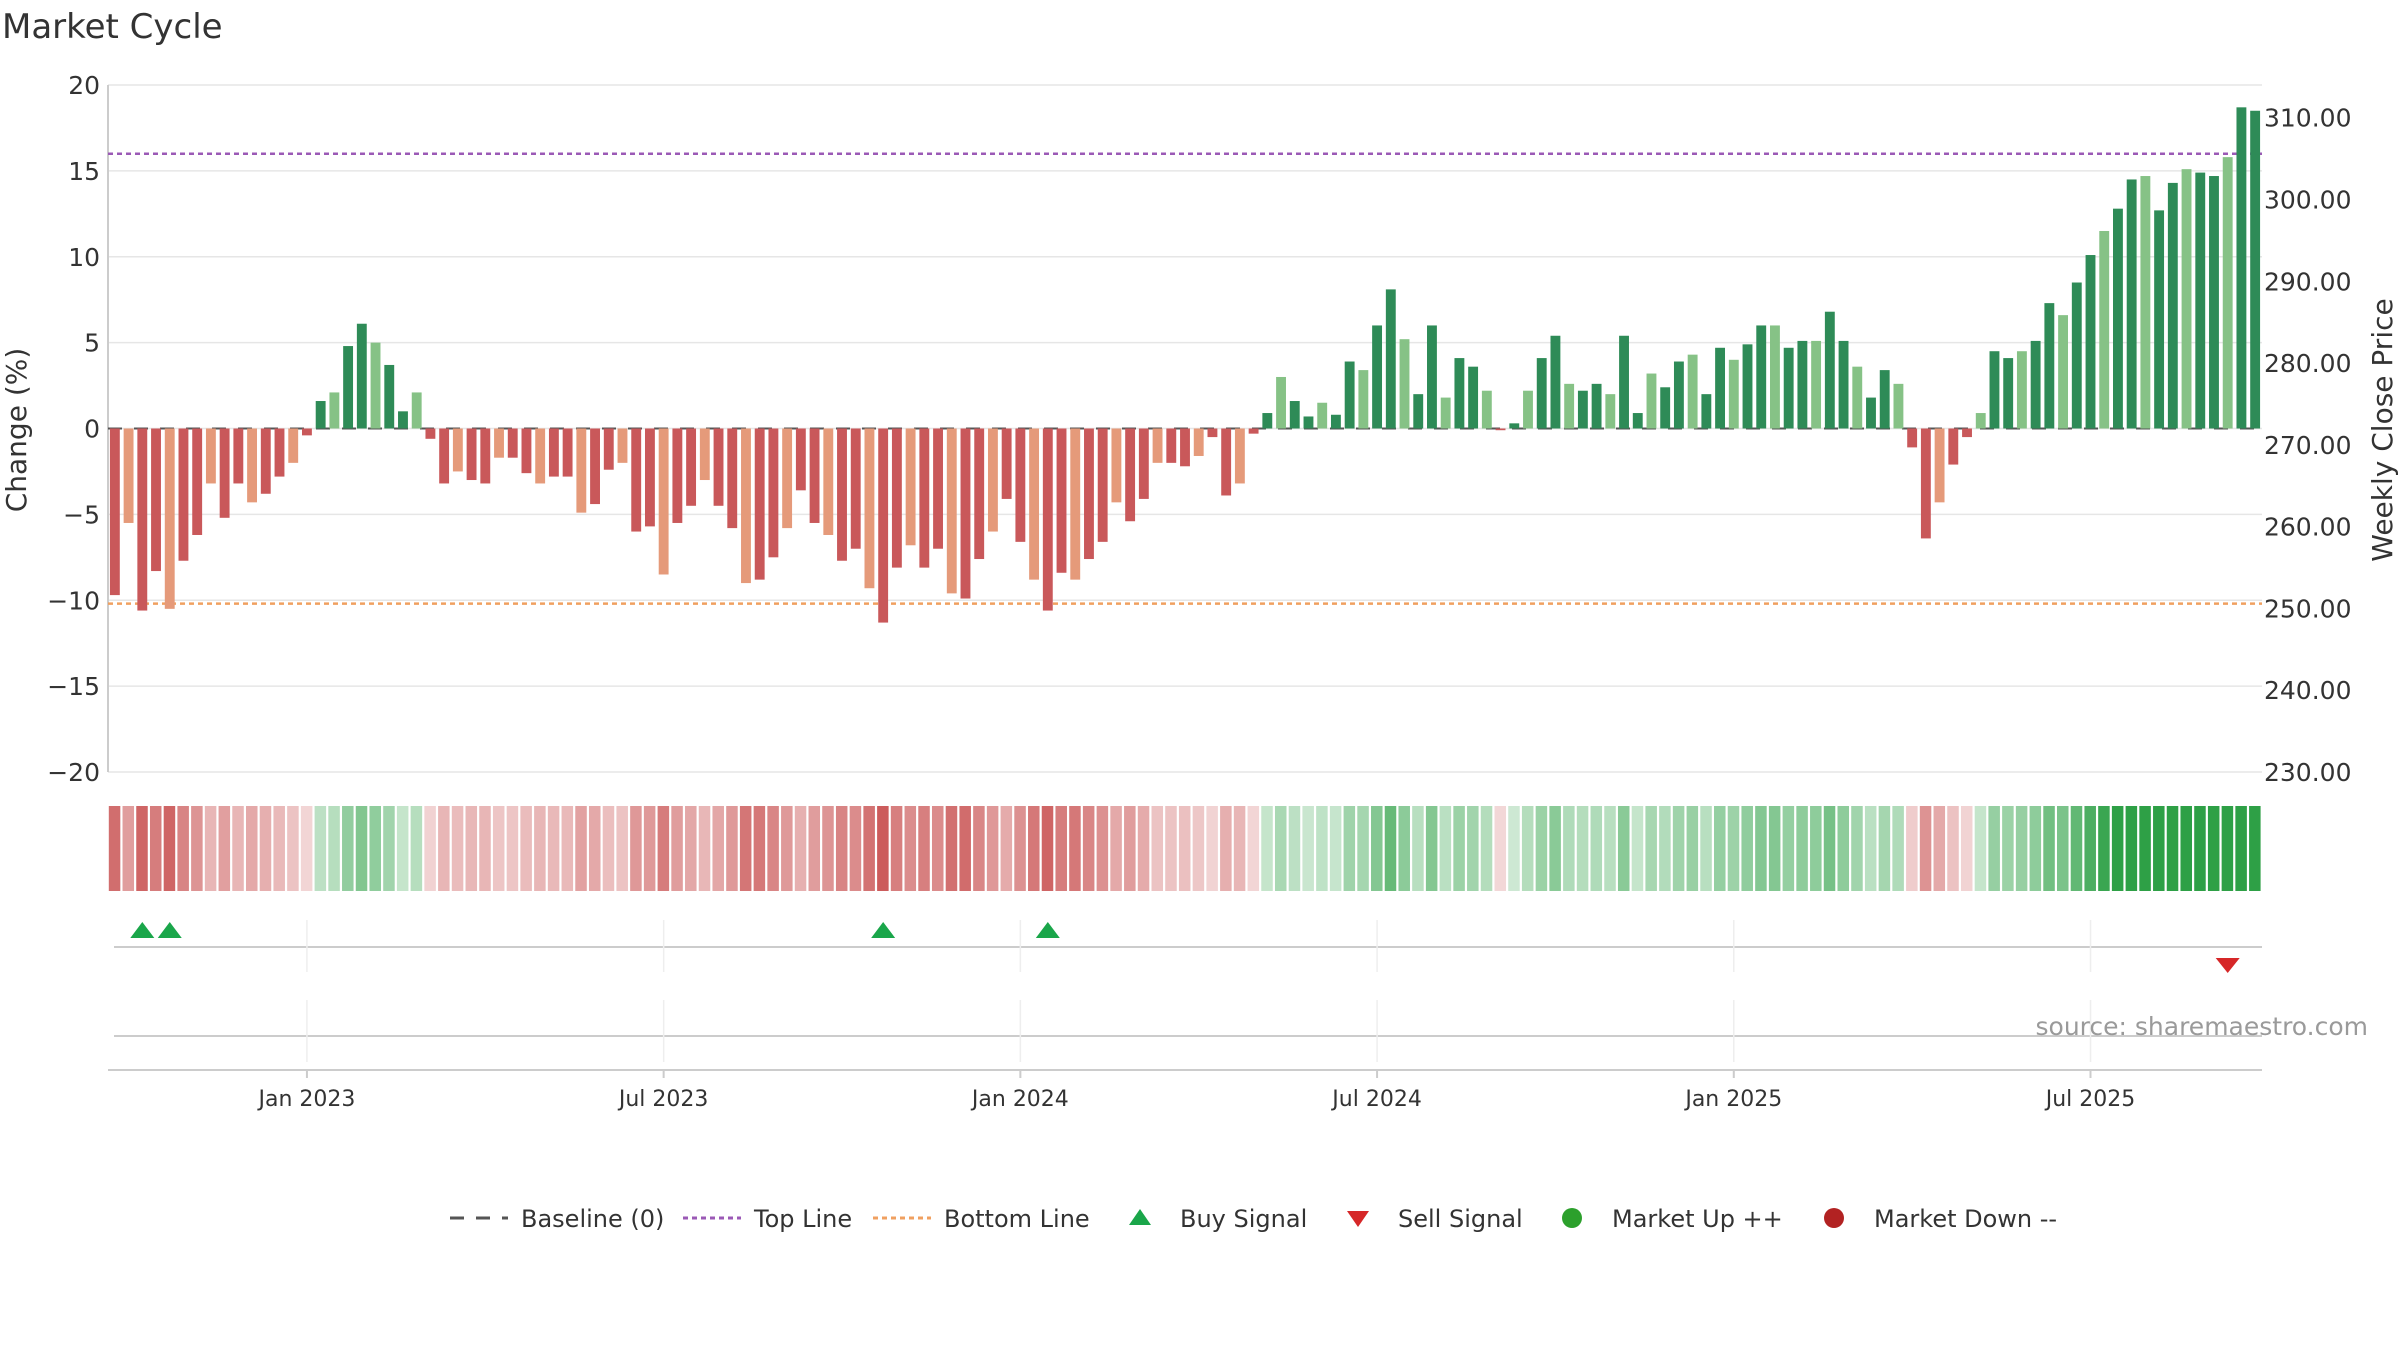 The width and height of the screenshot is (2400, 1350). Describe the element at coordinates (112, 27) in the screenshot. I see `chart-title: Market Cycle` at that location.